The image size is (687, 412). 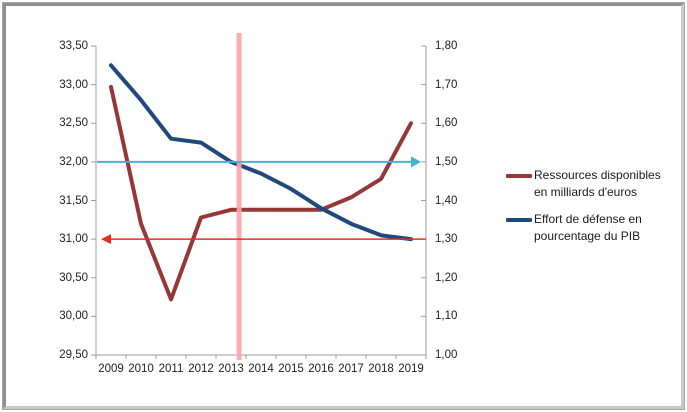 I want to click on left-axis-tick-label: 32,50, so click(x=73, y=123).